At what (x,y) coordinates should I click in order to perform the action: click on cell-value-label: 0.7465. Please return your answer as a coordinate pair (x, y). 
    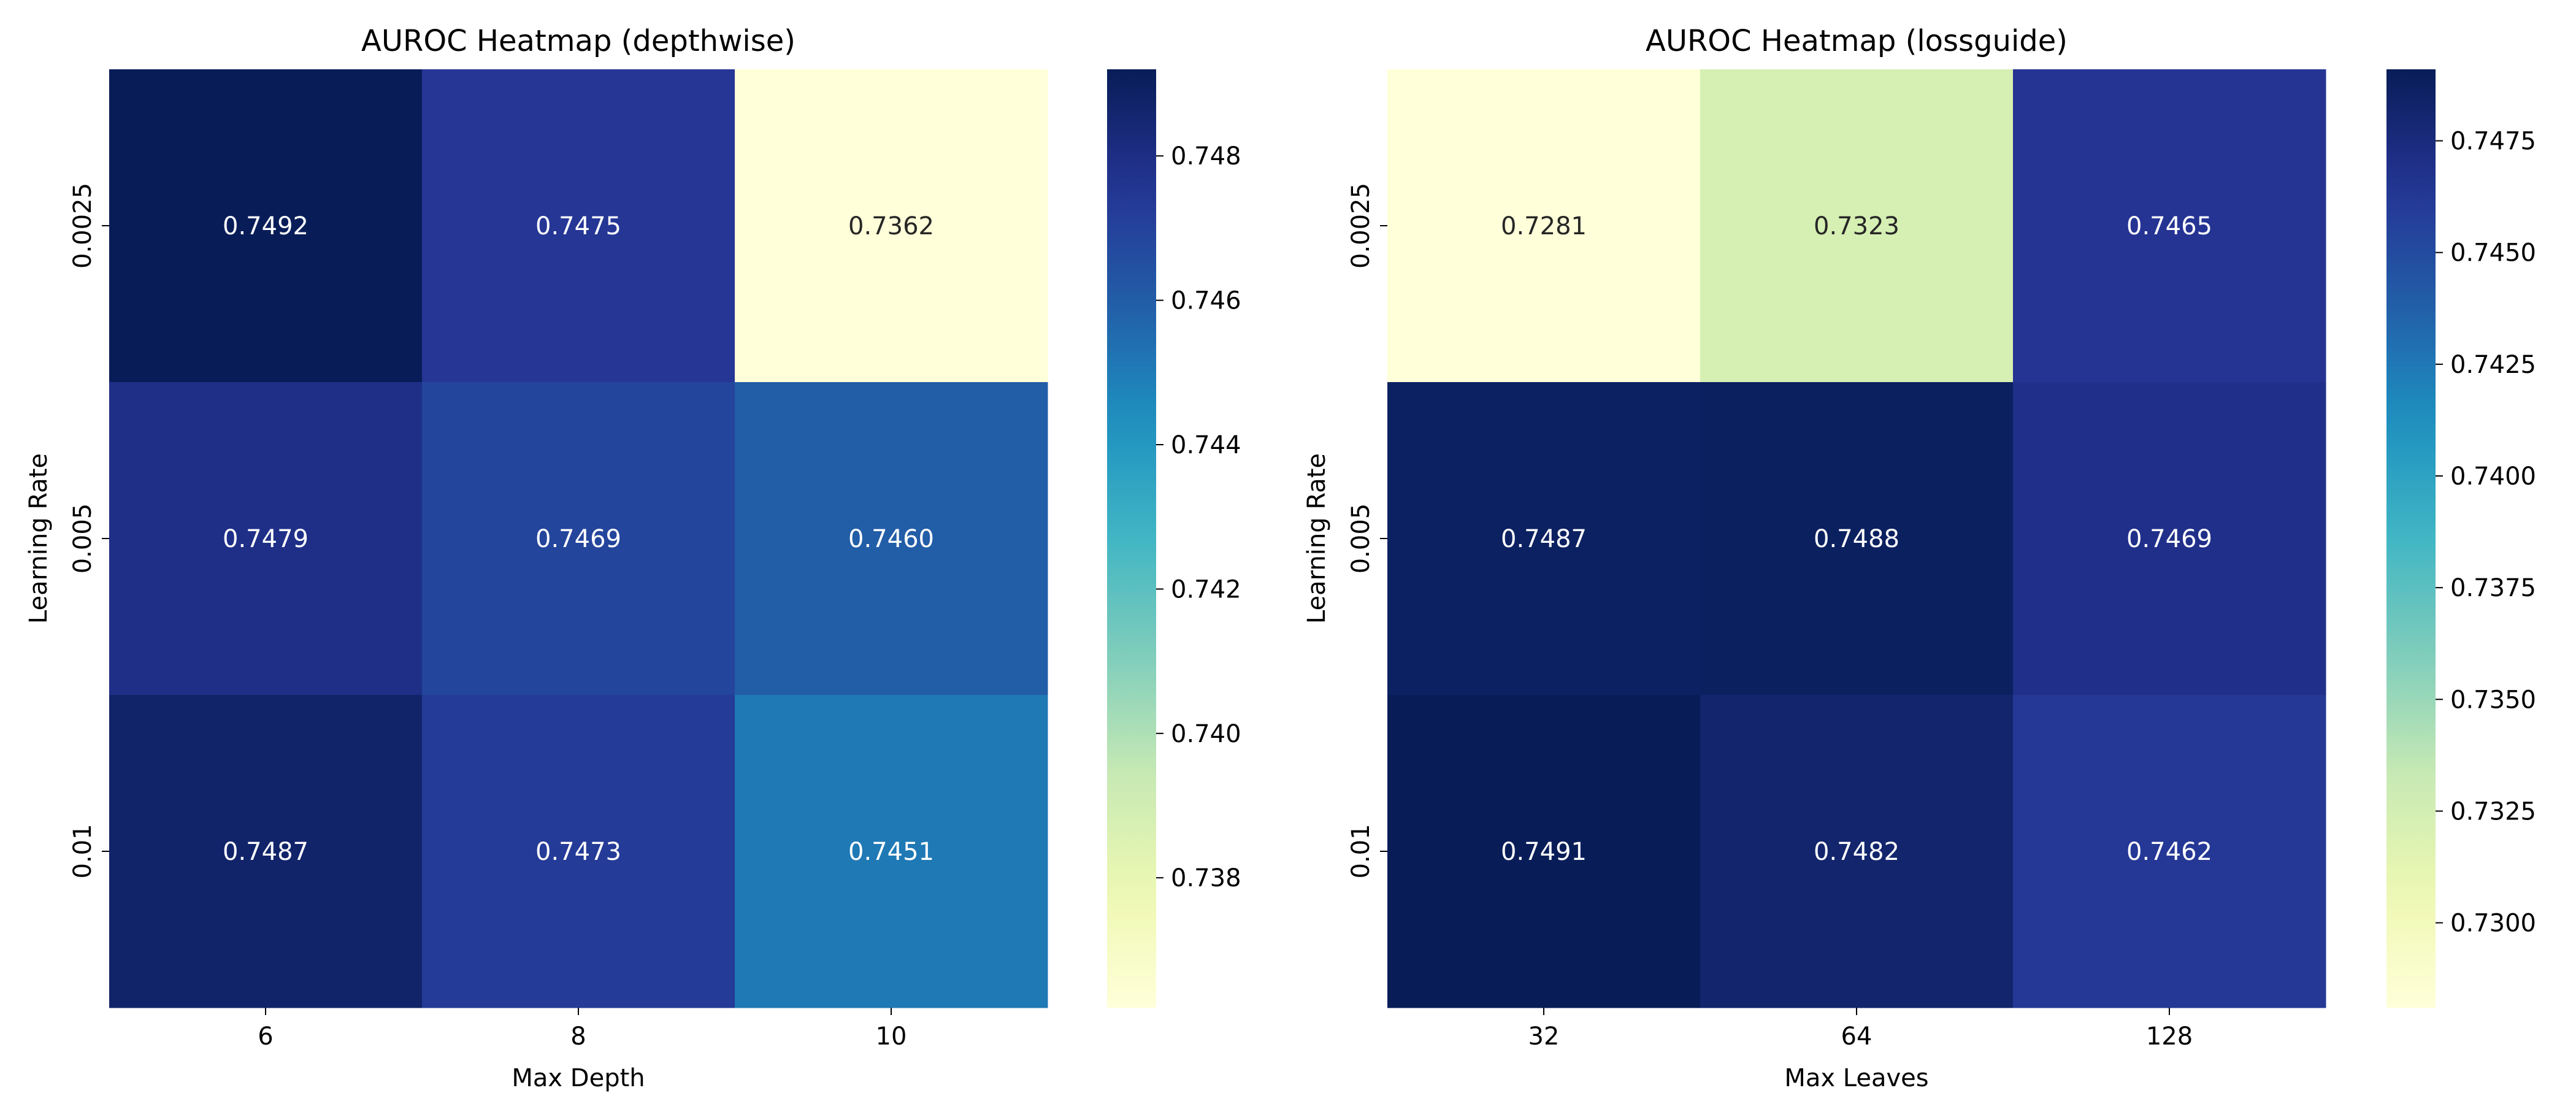
    Looking at the image, I should click on (2169, 226).